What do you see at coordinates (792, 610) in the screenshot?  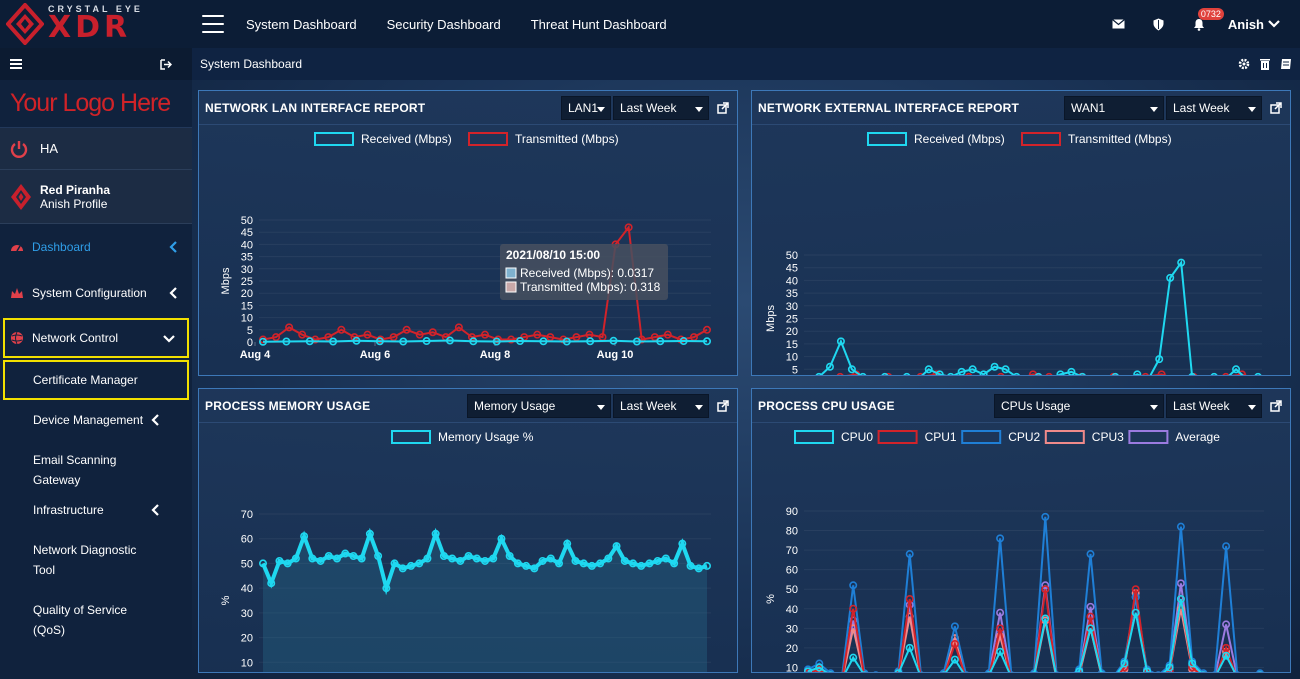 I see `y-tick-label: 40` at bounding box center [792, 610].